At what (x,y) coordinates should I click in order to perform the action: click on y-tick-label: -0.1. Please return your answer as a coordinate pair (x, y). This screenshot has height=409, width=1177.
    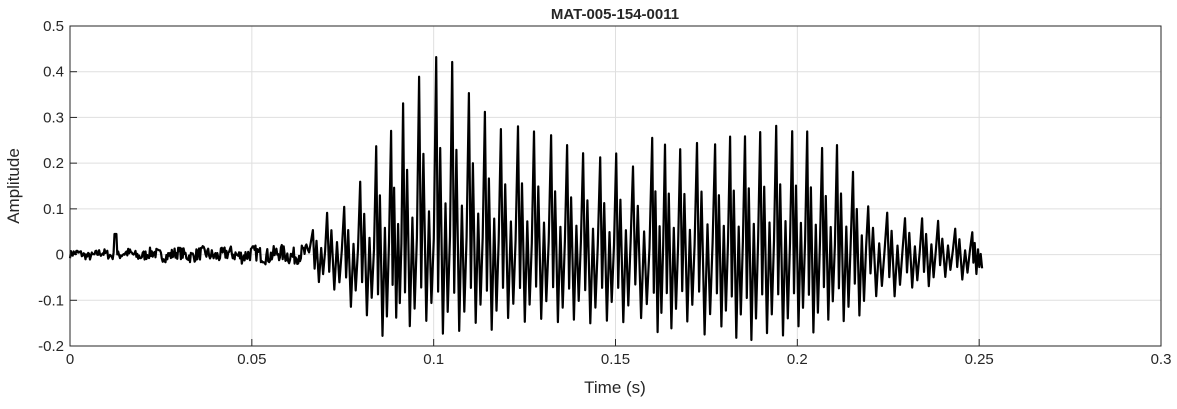
    Looking at the image, I should click on (51, 300).